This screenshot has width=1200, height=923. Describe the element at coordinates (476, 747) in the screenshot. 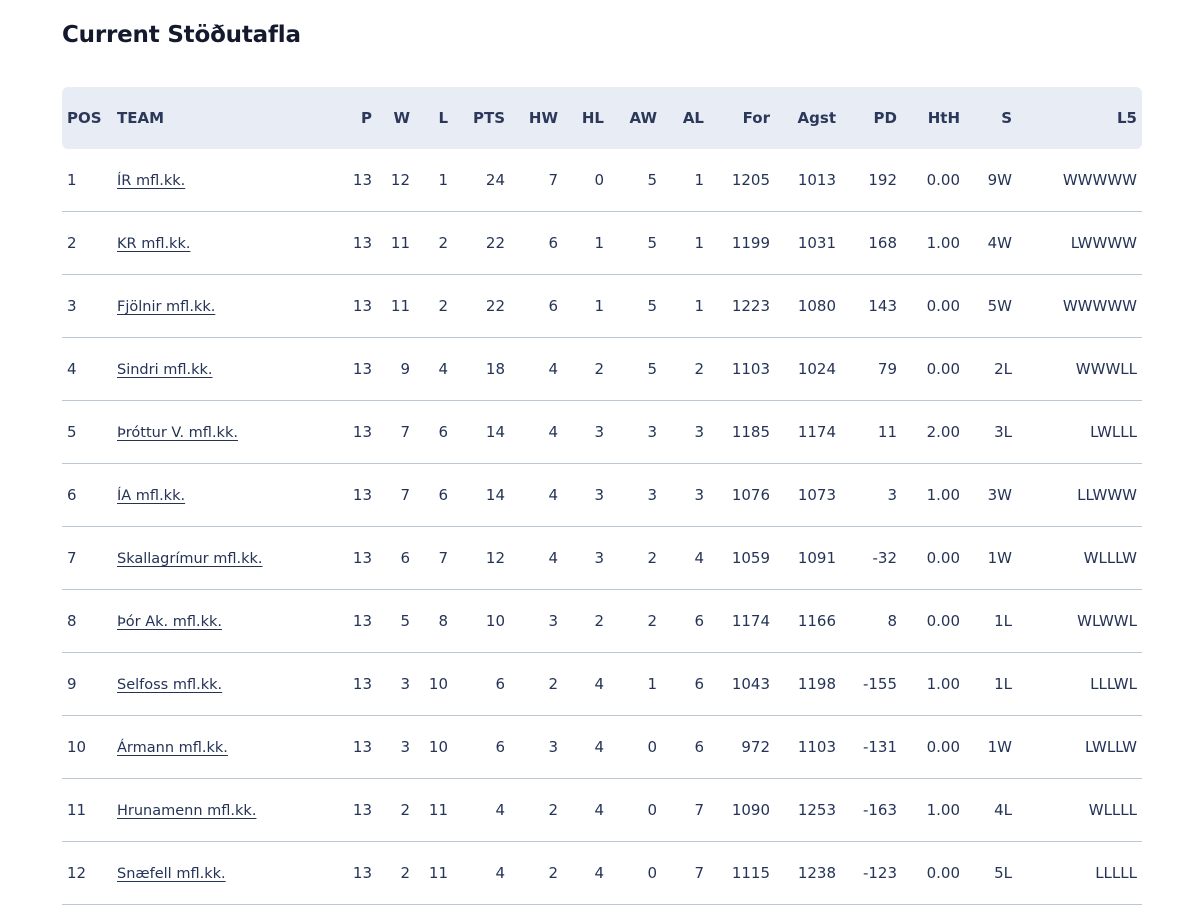

I see `cell-points: 6` at that location.